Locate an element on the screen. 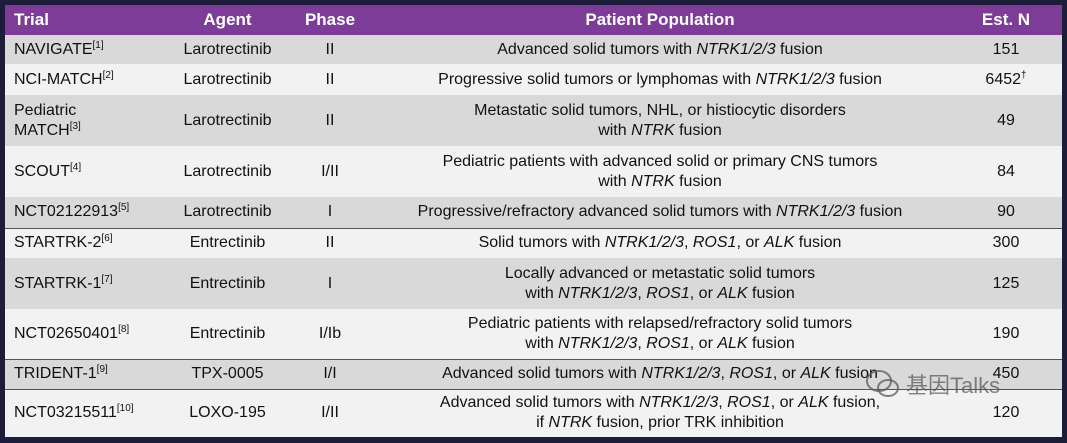  est-n: 300 is located at coordinates (1006, 243).